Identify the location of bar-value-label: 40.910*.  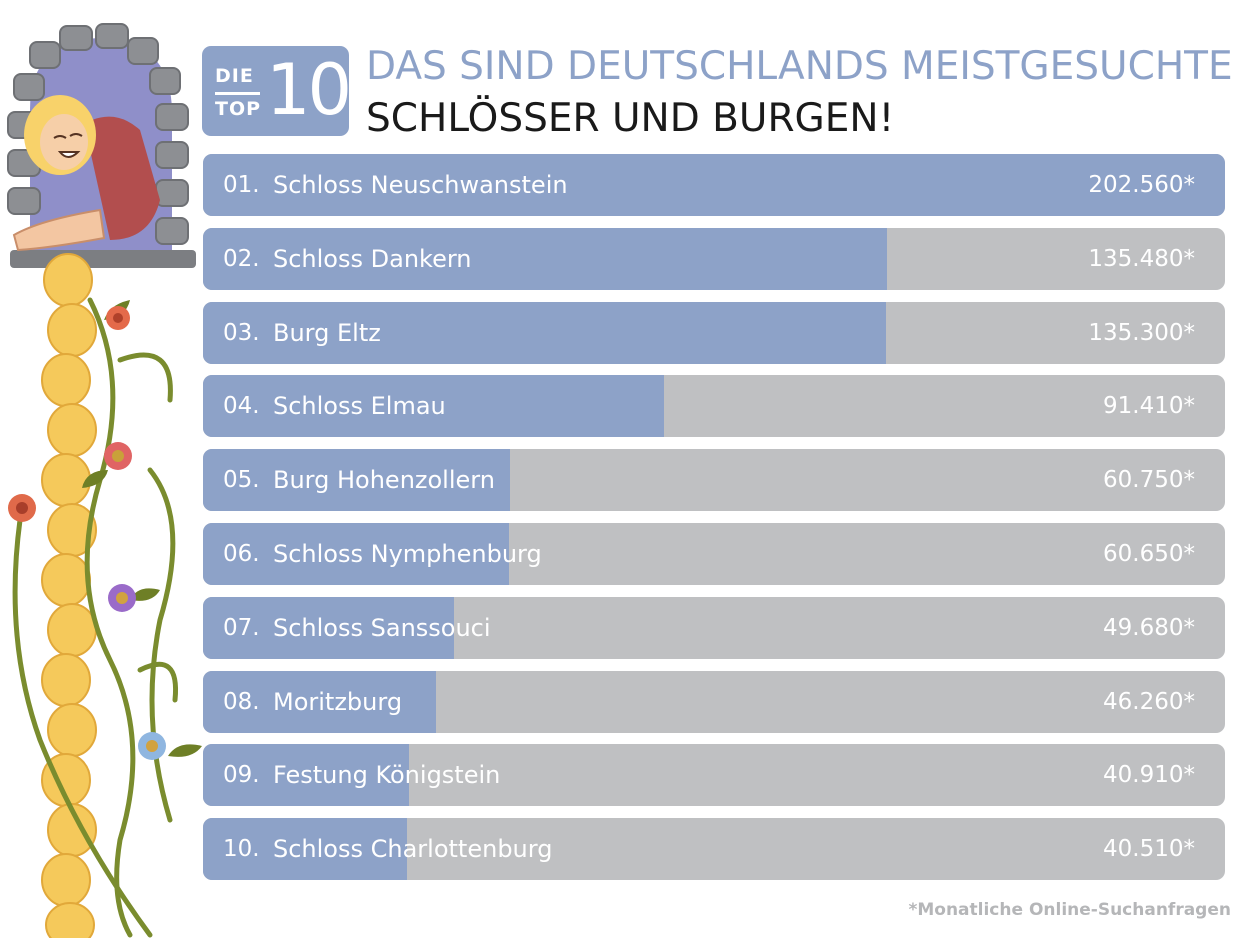
(1149, 775).